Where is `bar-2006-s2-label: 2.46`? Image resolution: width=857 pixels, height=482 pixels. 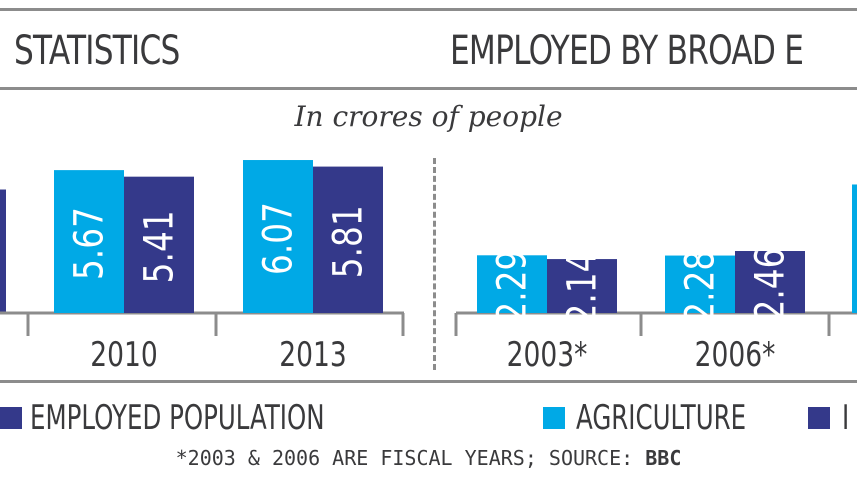 bar-2006-s2-label: 2.46 is located at coordinates (769, 283).